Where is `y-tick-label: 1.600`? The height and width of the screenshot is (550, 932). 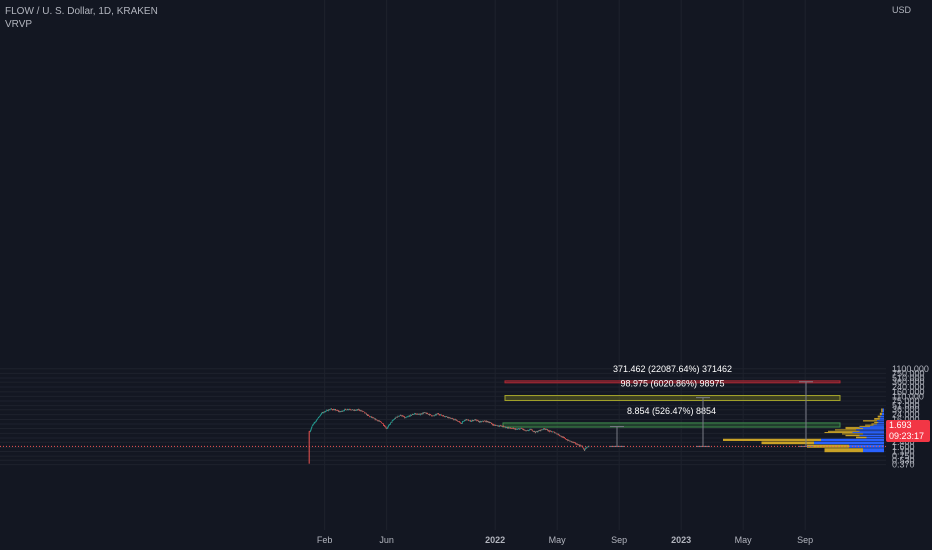 y-tick-label: 1.600 is located at coordinates (903, 447).